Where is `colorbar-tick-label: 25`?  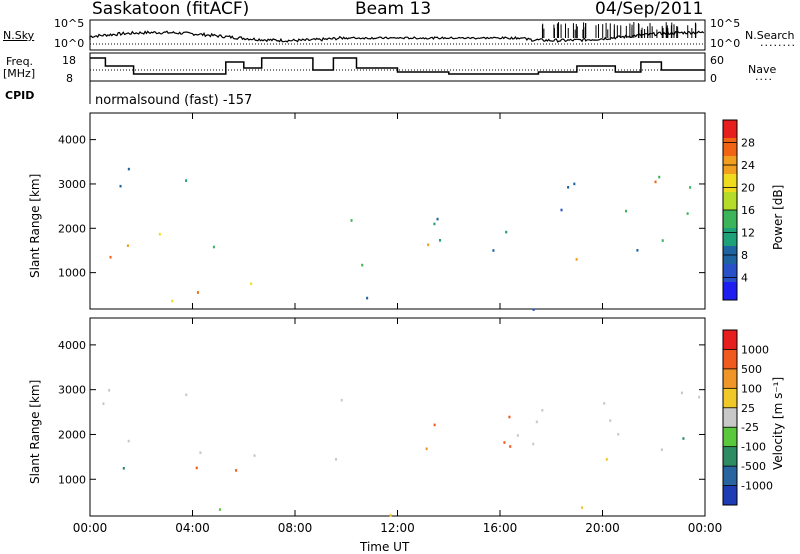
colorbar-tick-label: 25 is located at coordinates (748, 408).